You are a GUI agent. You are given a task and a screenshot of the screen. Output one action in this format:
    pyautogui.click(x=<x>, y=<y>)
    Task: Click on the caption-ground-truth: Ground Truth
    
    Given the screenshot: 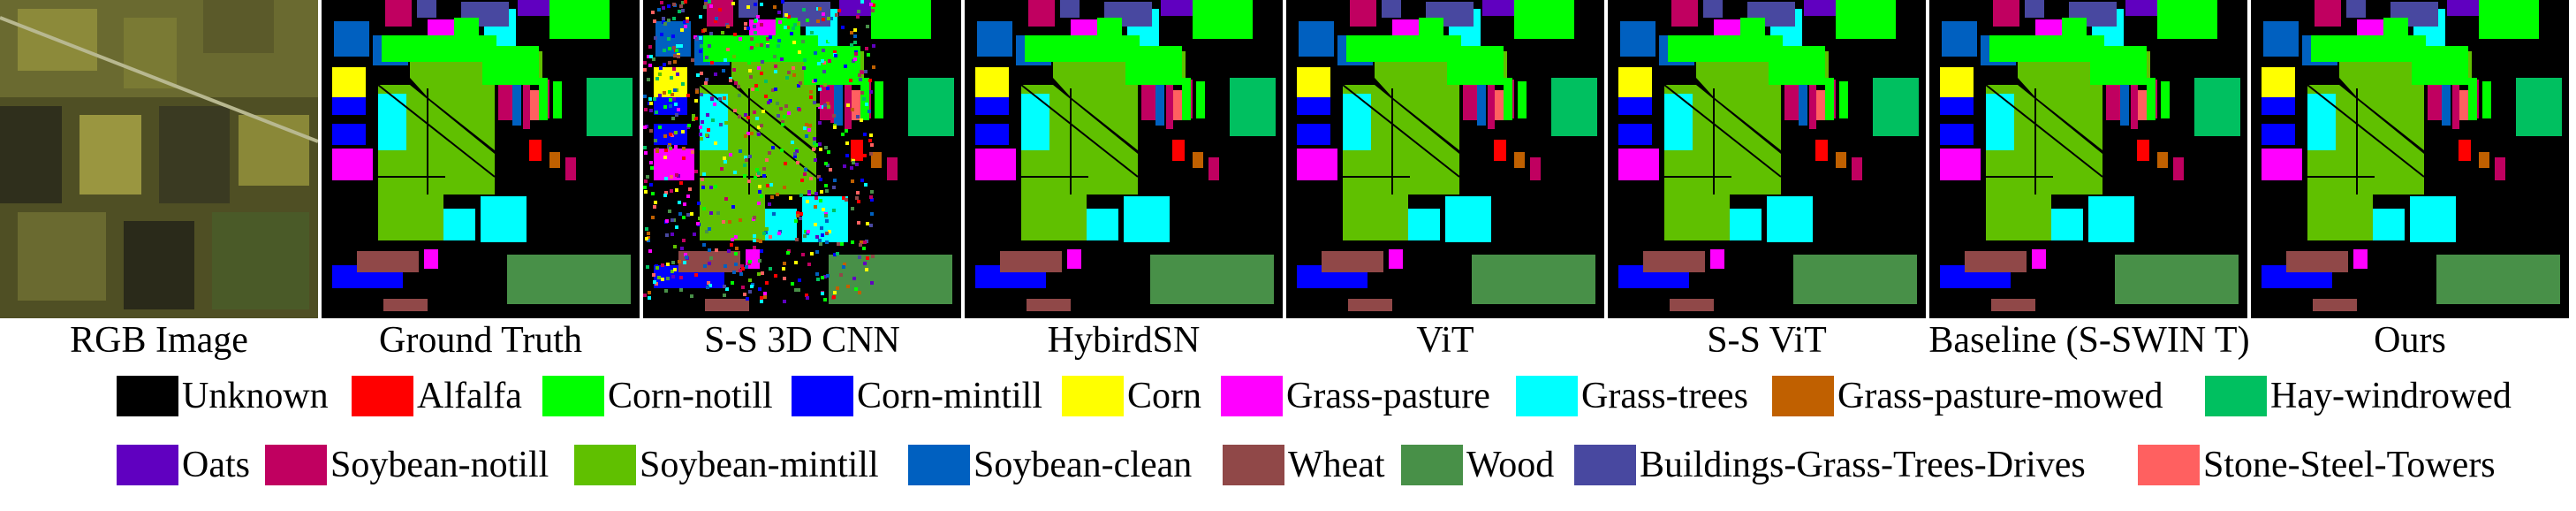 What is the action you would take?
    pyautogui.click(x=481, y=340)
    